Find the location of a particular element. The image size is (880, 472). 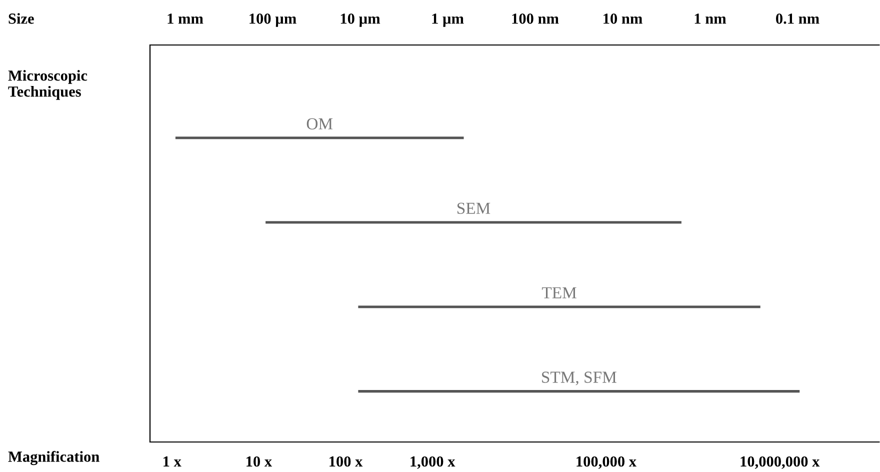

text: 10 nm is located at coordinates (623, 19).